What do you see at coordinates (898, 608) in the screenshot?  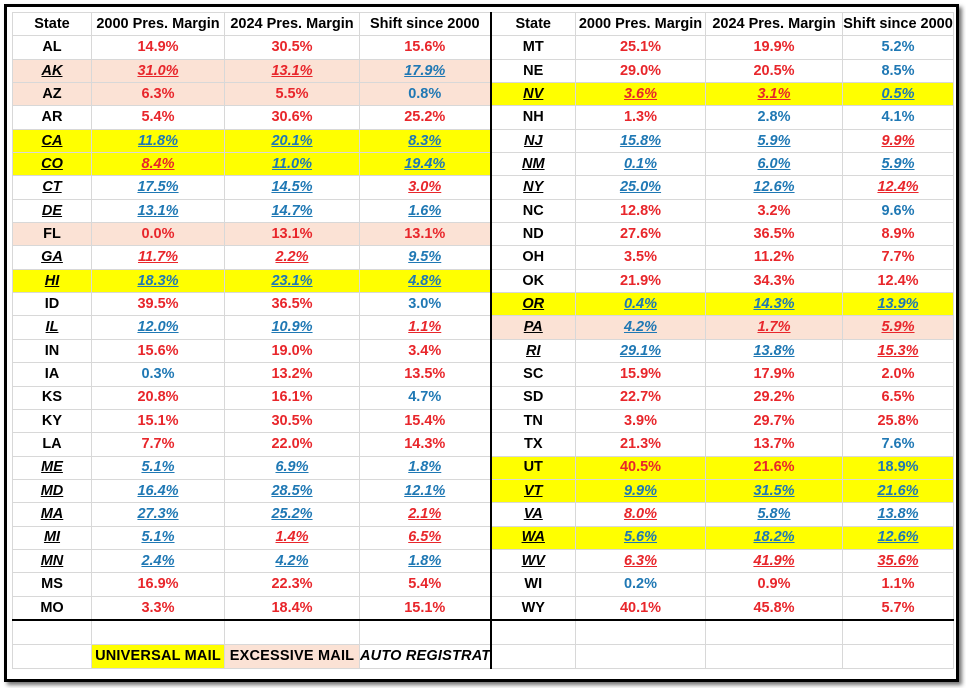 I see `shift-cell: 5.7%` at bounding box center [898, 608].